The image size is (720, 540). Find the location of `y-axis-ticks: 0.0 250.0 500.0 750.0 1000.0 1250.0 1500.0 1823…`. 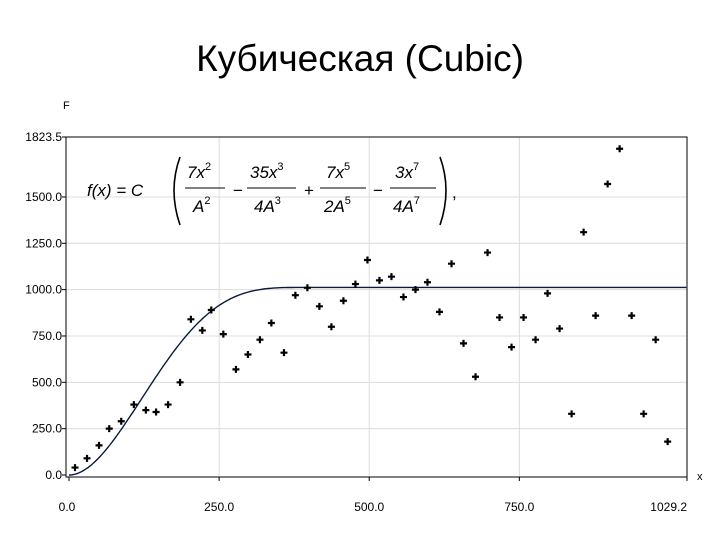

y-axis-ticks: 0.0 250.0 500.0 750.0 1000.0 1250.0 1500.0 1823… is located at coordinates (45, 306).